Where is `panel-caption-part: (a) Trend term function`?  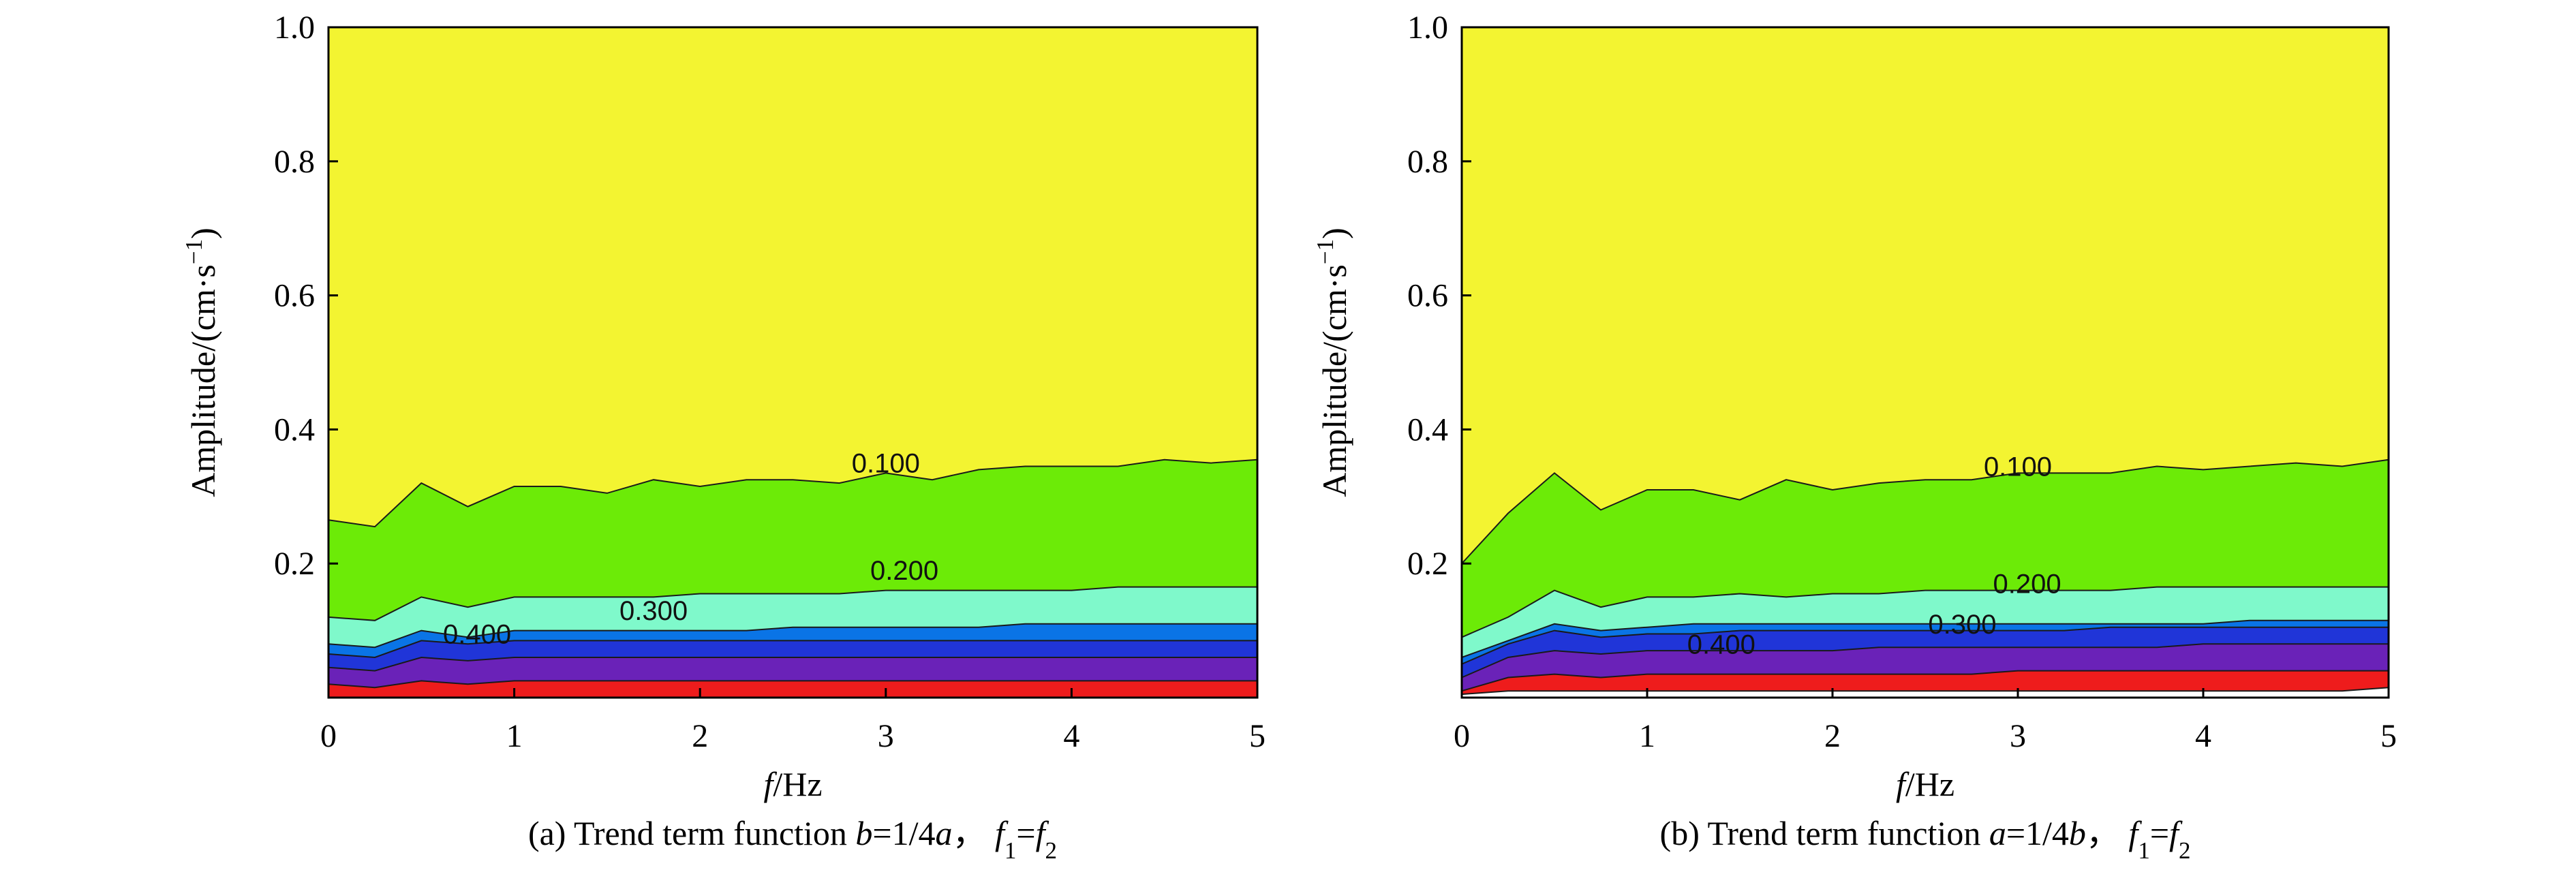
panel-caption-part: (a) Trend term function is located at coordinates (691, 833).